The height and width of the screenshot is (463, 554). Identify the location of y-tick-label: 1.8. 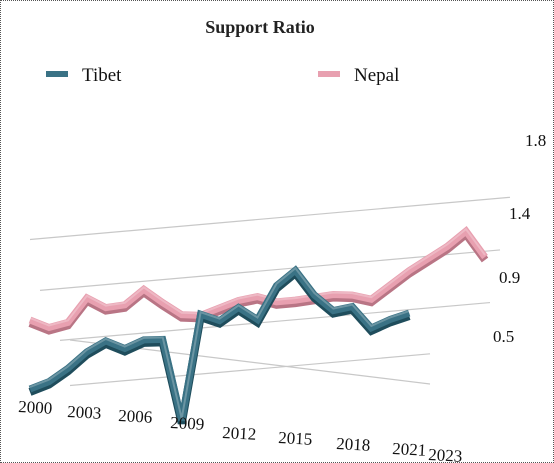
(535, 140).